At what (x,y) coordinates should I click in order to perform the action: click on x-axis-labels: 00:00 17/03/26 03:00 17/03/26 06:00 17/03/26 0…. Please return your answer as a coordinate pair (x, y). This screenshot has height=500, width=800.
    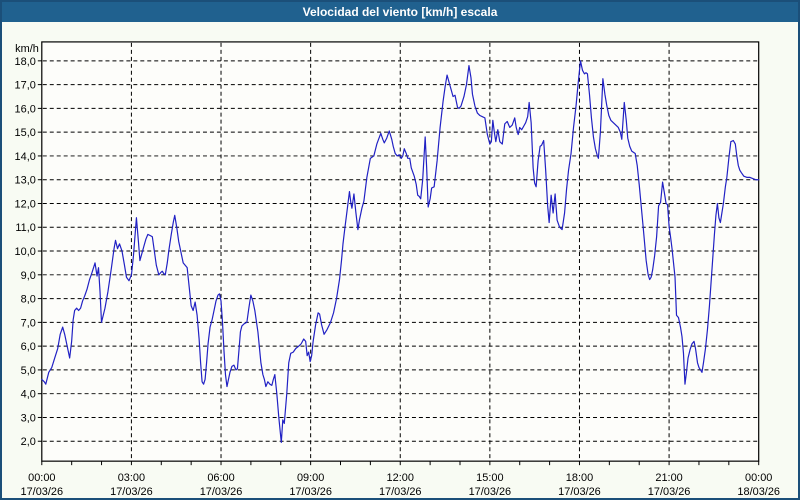
    Looking at the image, I should click on (400, 485).